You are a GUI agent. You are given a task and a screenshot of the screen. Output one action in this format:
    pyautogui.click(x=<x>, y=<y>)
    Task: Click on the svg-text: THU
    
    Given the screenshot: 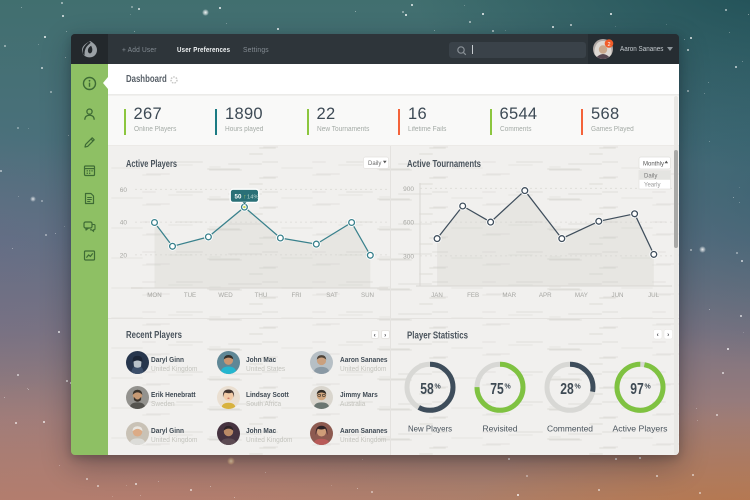 What is the action you would take?
    pyautogui.click(x=261, y=295)
    